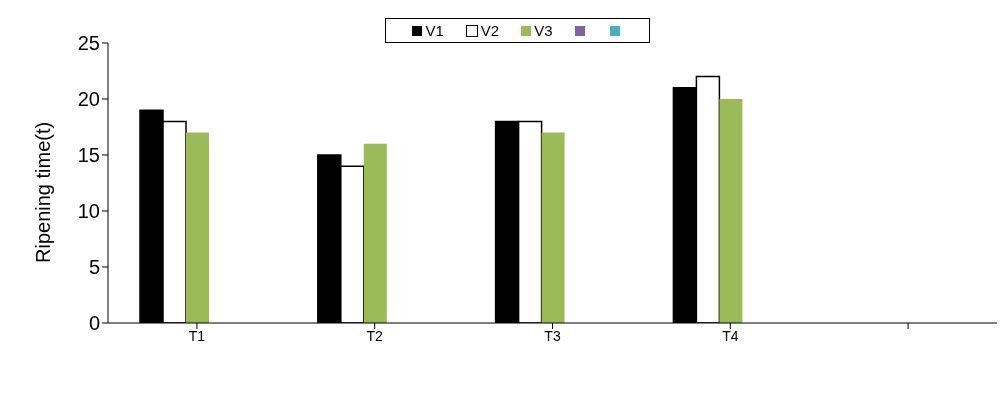 This screenshot has width=1007, height=402. What do you see at coordinates (88, 211) in the screenshot?
I see `y-tick-label: 10` at bounding box center [88, 211].